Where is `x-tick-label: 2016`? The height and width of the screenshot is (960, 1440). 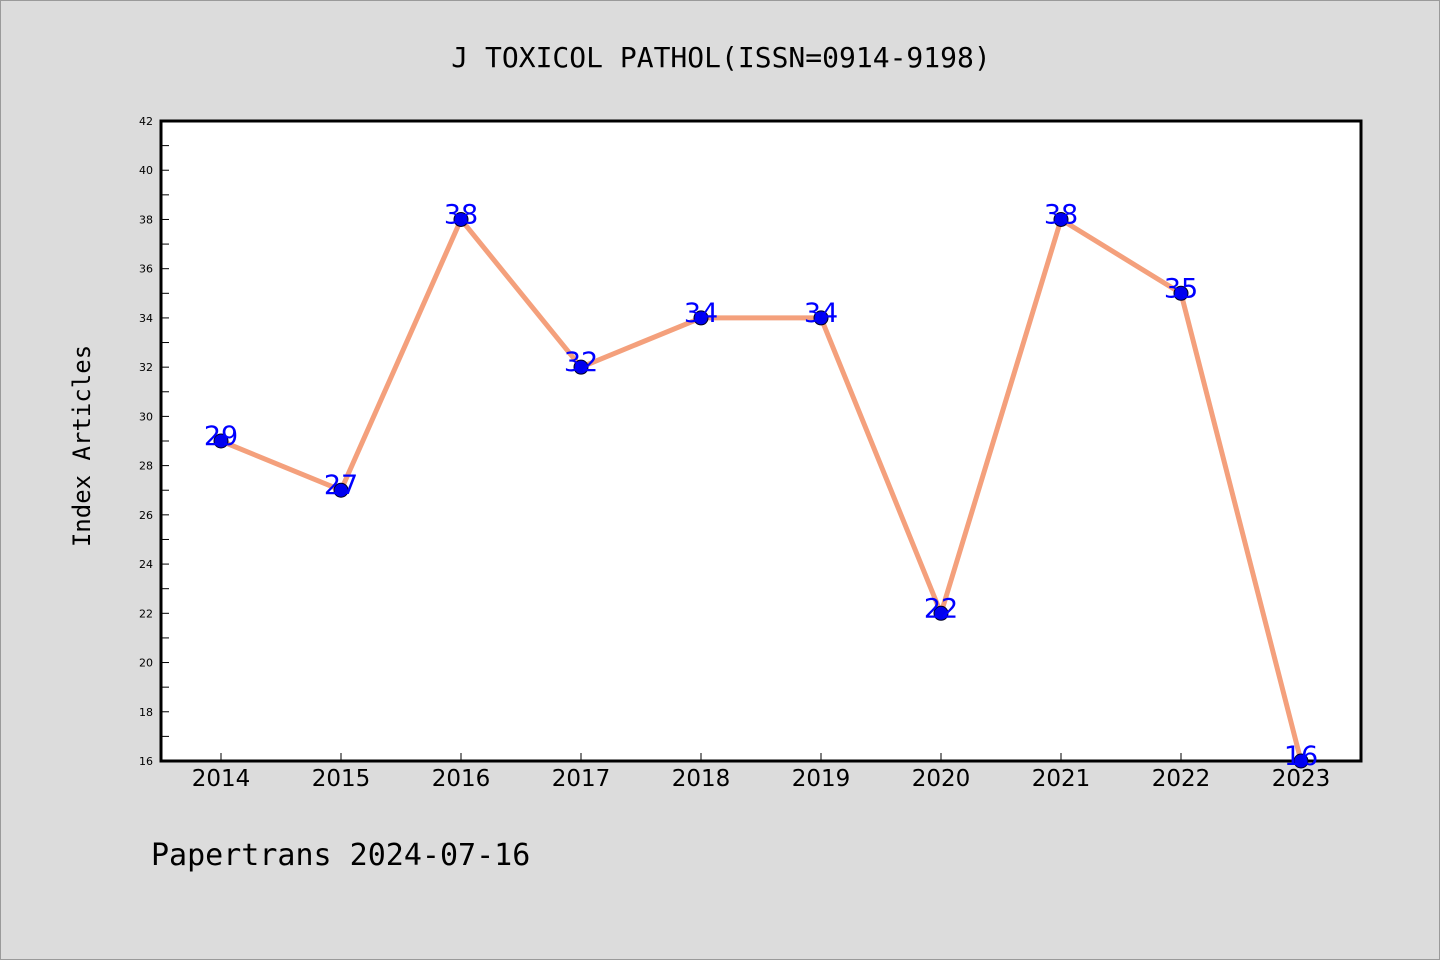 x-tick-label: 2016 is located at coordinates (461, 779).